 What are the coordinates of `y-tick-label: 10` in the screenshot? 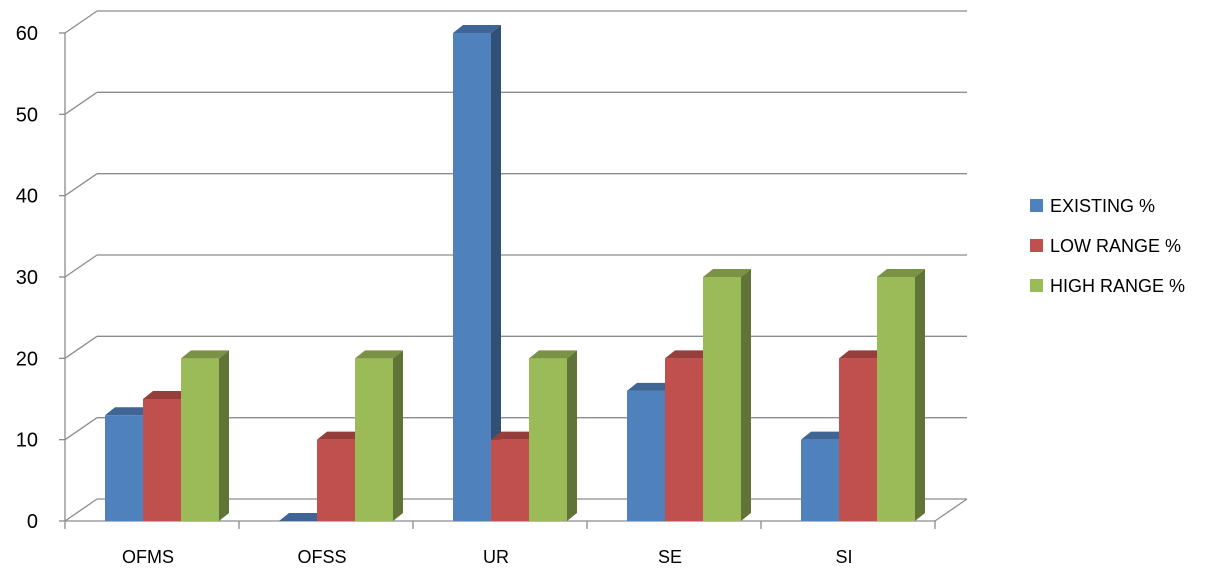 It's located at (27, 441).